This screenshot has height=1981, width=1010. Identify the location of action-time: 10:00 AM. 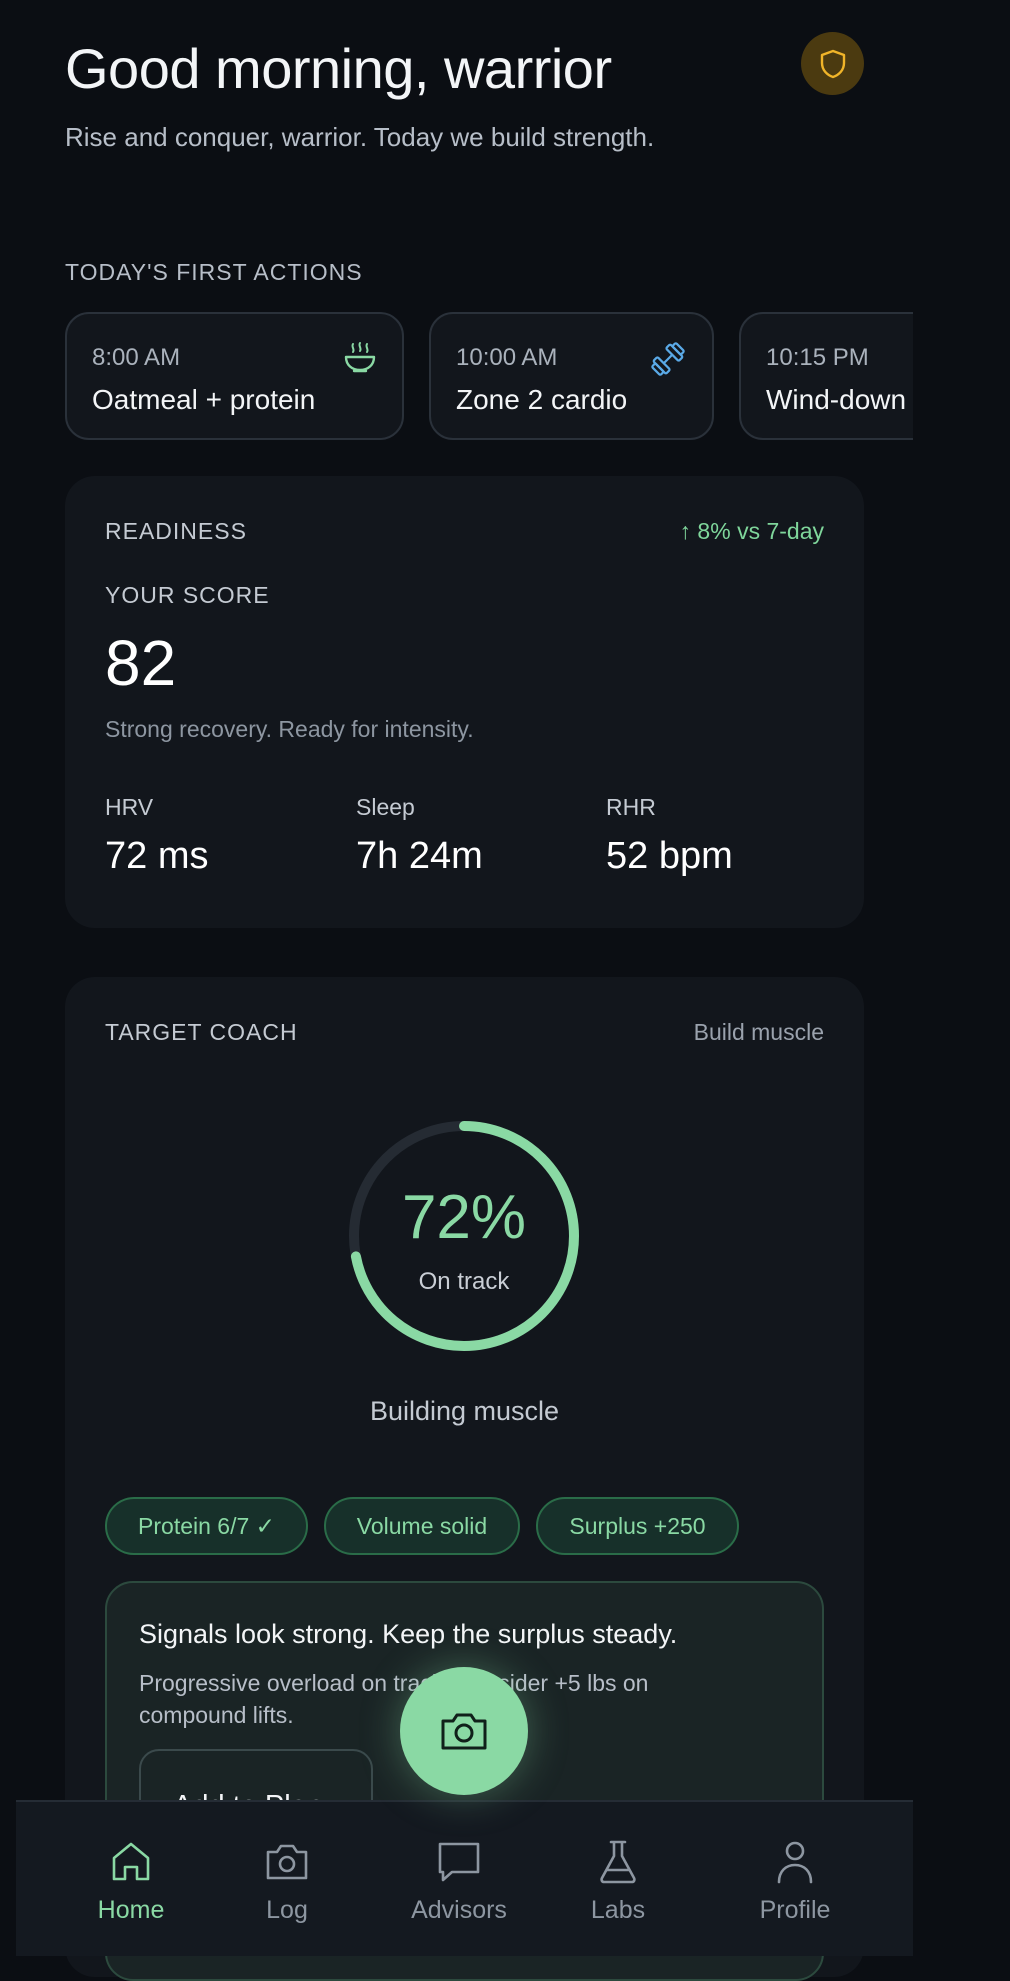
(507, 357).